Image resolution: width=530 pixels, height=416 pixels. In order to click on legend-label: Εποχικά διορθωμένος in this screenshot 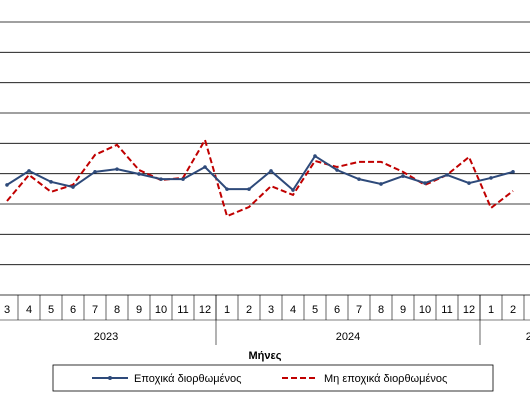, I will do `click(187, 379)`.